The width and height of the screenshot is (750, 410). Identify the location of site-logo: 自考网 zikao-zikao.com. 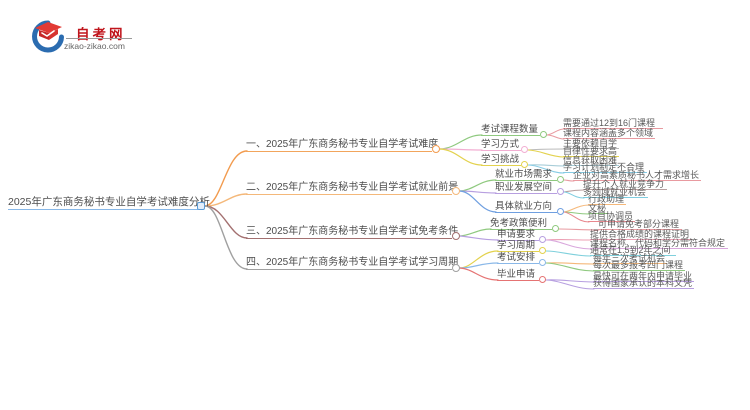
(93, 33).